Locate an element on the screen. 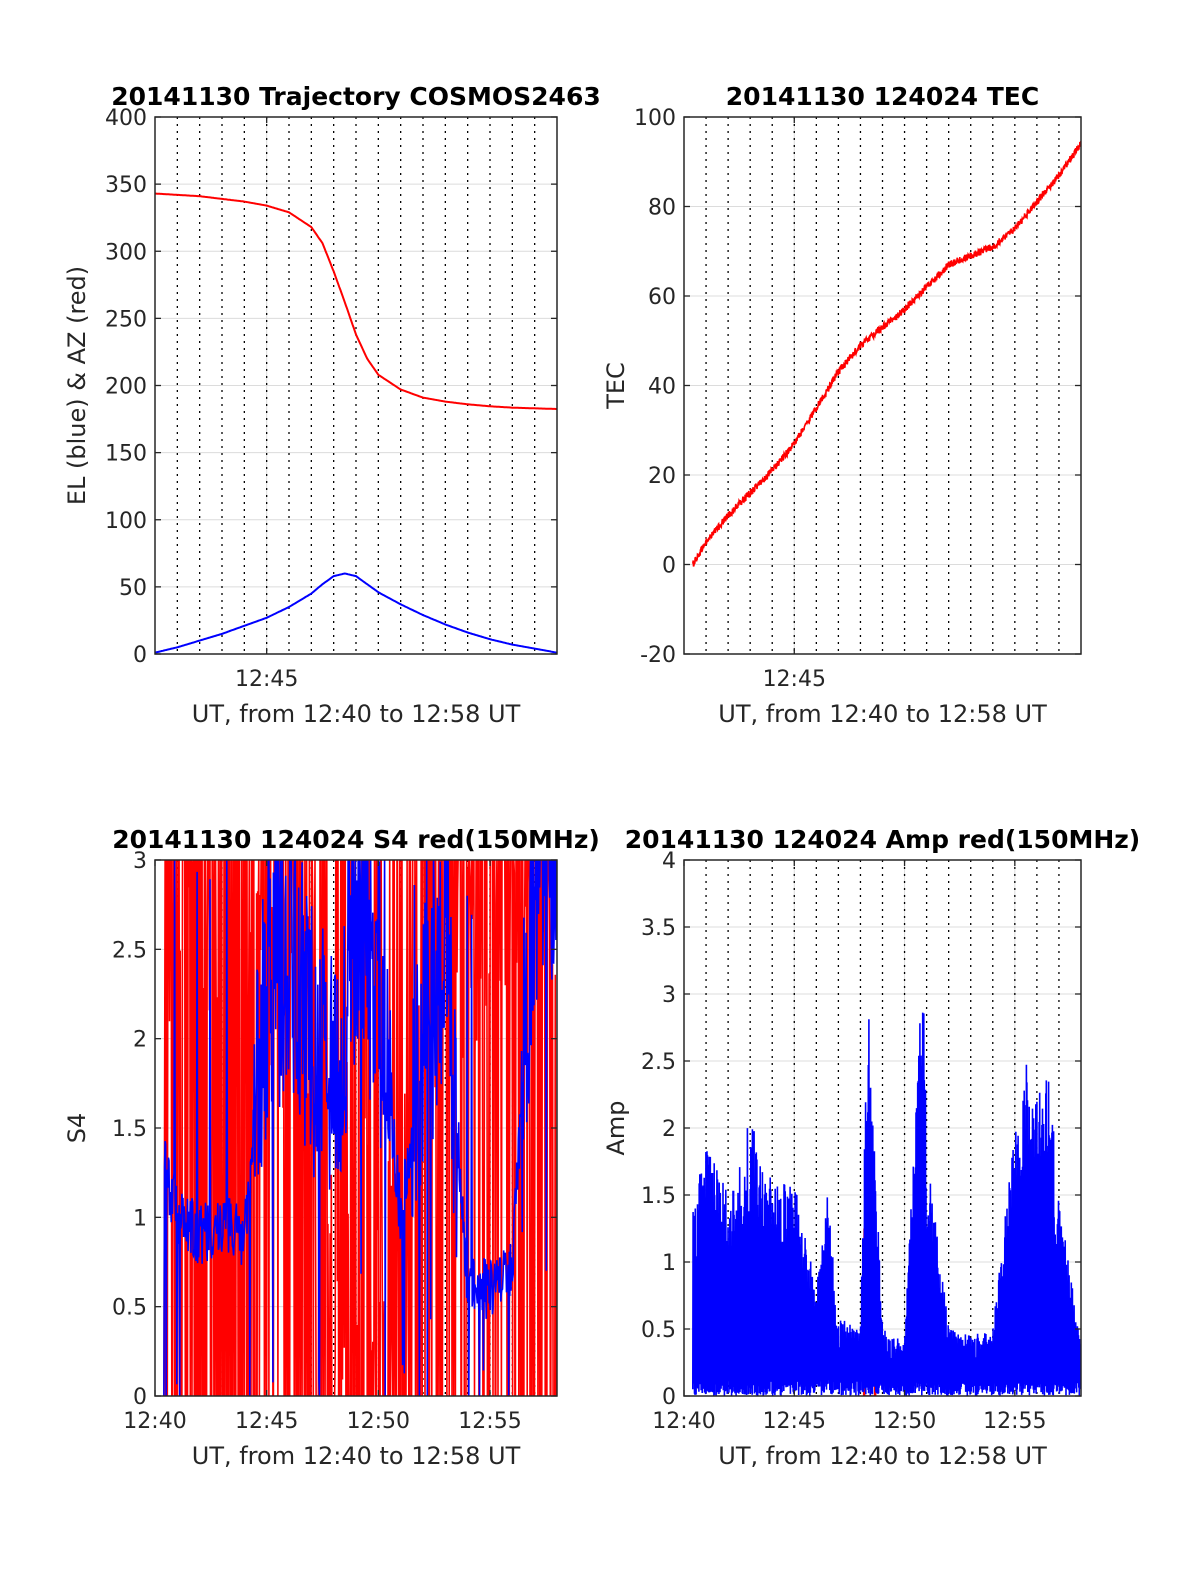 Image resolution: width=1200 pixels, height=1575 pixels. y-tick-label: -20 is located at coordinates (658, 655).